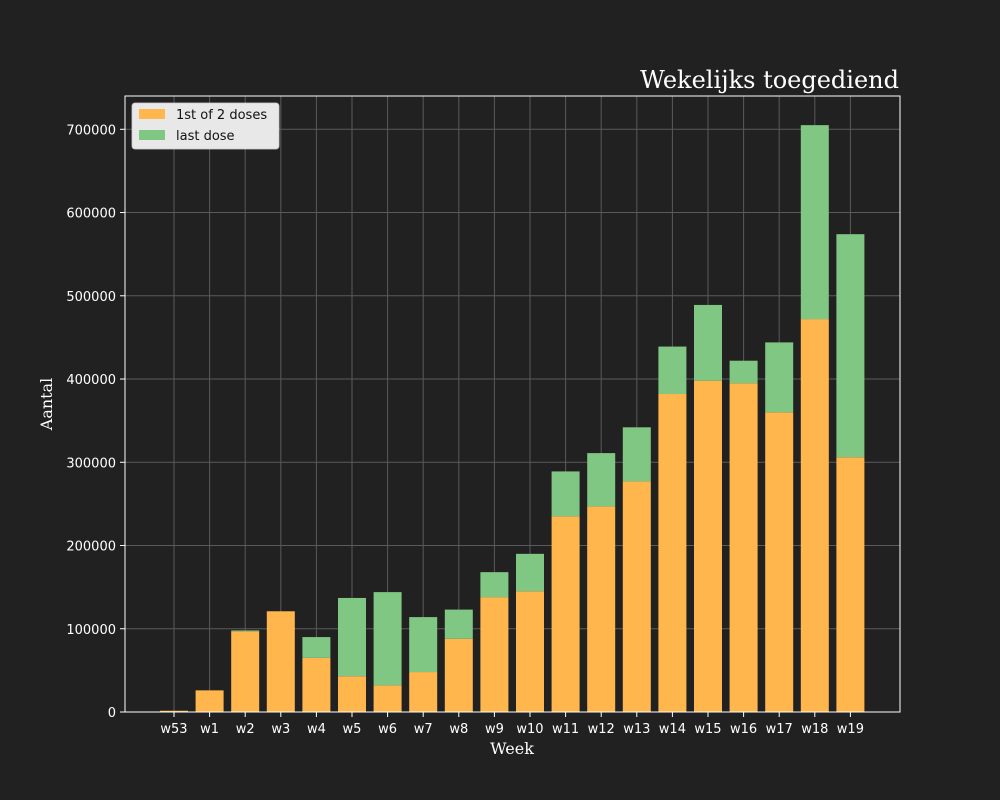 This screenshot has width=1000, height=800. I want to click on bar-last-dose-w7, so click(423, 645).